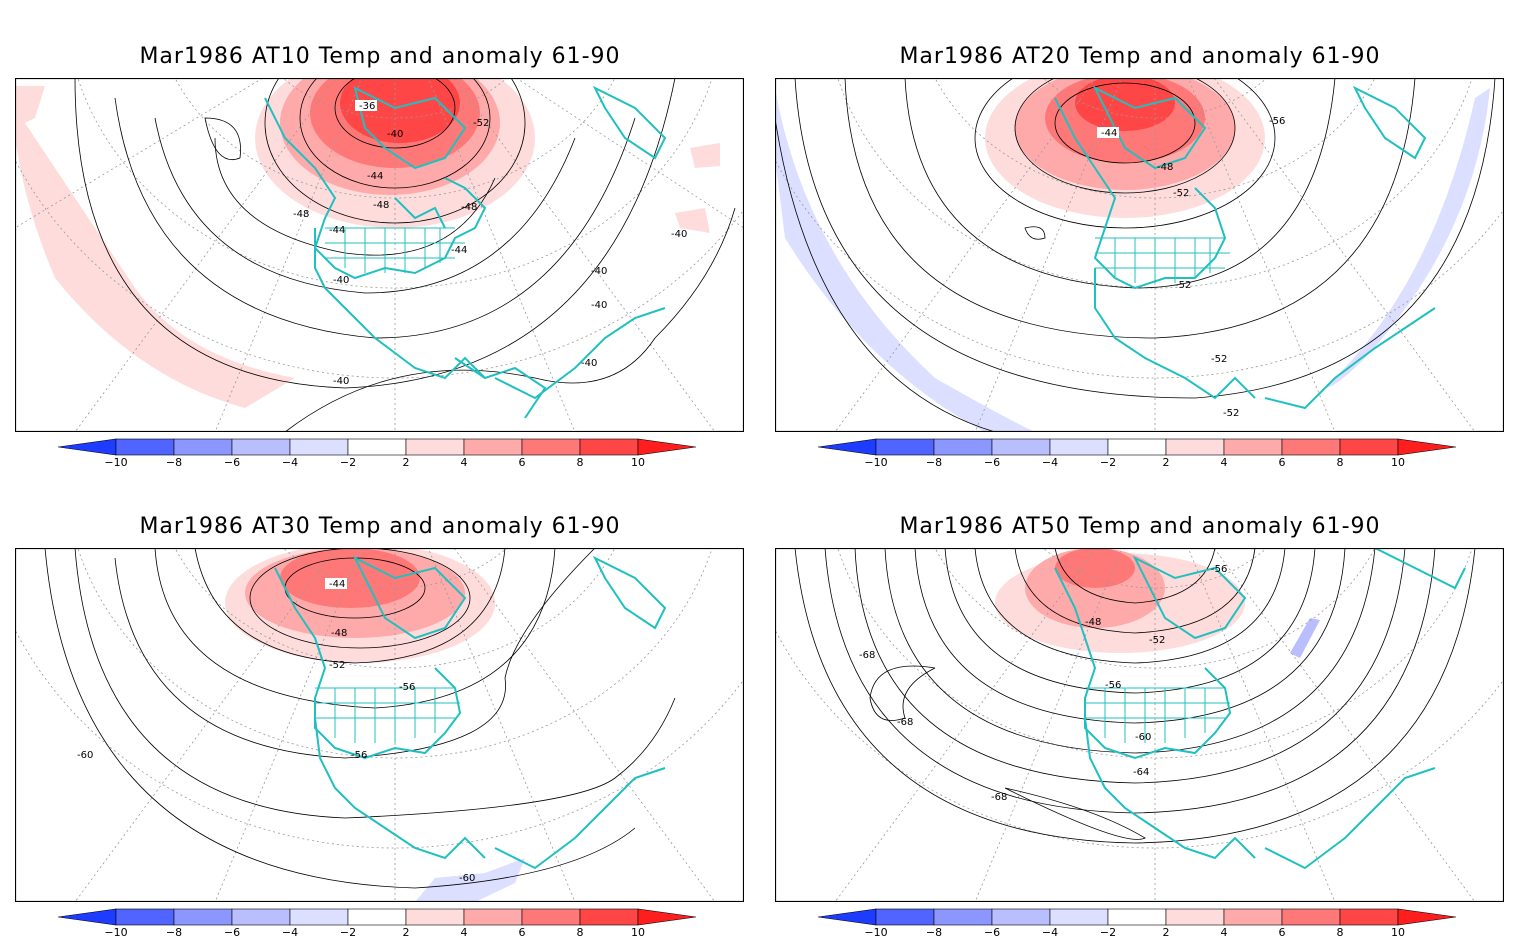 The width and height of the screenshot is (1520, 940). I want to click on contour-label: -64, so click(1141, 772).